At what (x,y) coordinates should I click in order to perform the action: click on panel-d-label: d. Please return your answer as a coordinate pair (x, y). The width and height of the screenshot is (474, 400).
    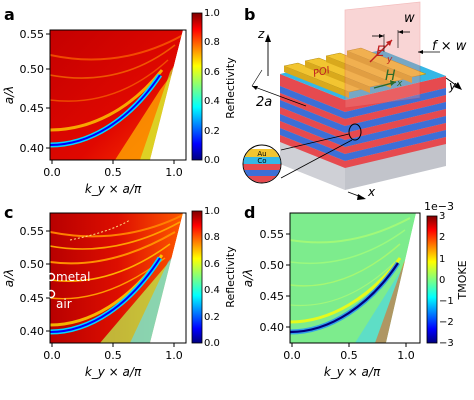
    Looking at the image, I should click on (249, 212).